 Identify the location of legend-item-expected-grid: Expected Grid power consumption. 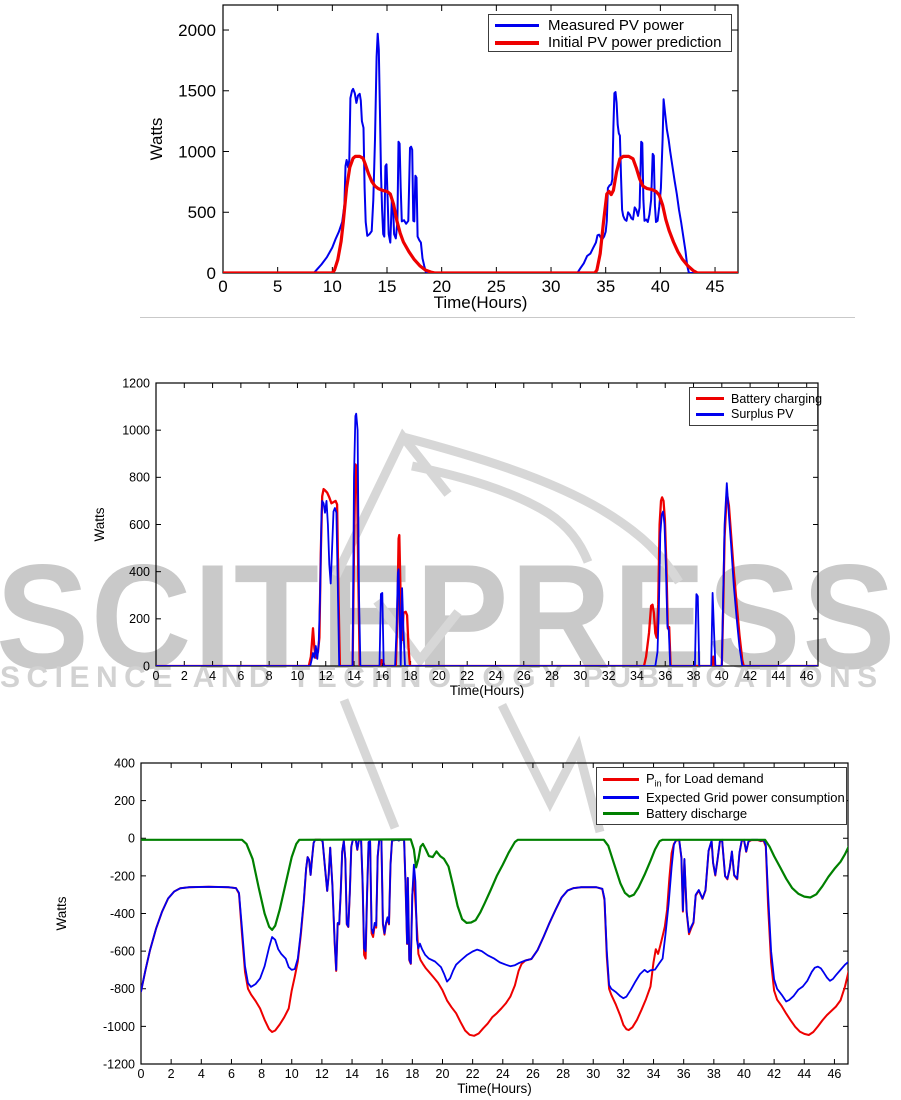
(724, 797).